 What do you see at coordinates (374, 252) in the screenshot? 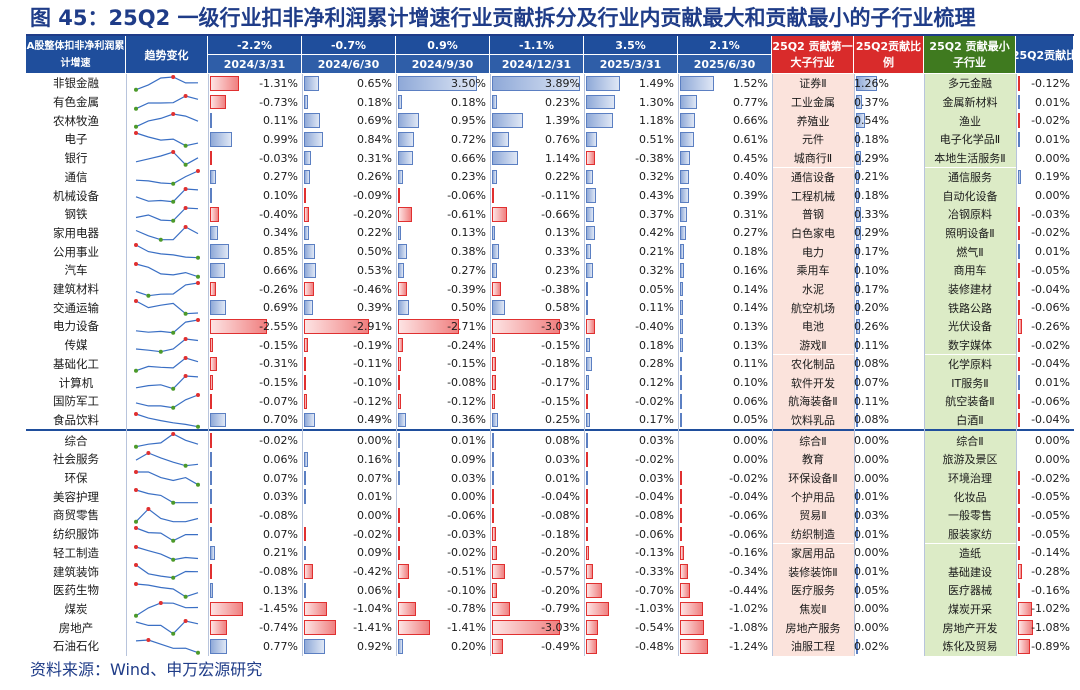
I see `cell-text: 0.50%` at bounding box center [374, 252].